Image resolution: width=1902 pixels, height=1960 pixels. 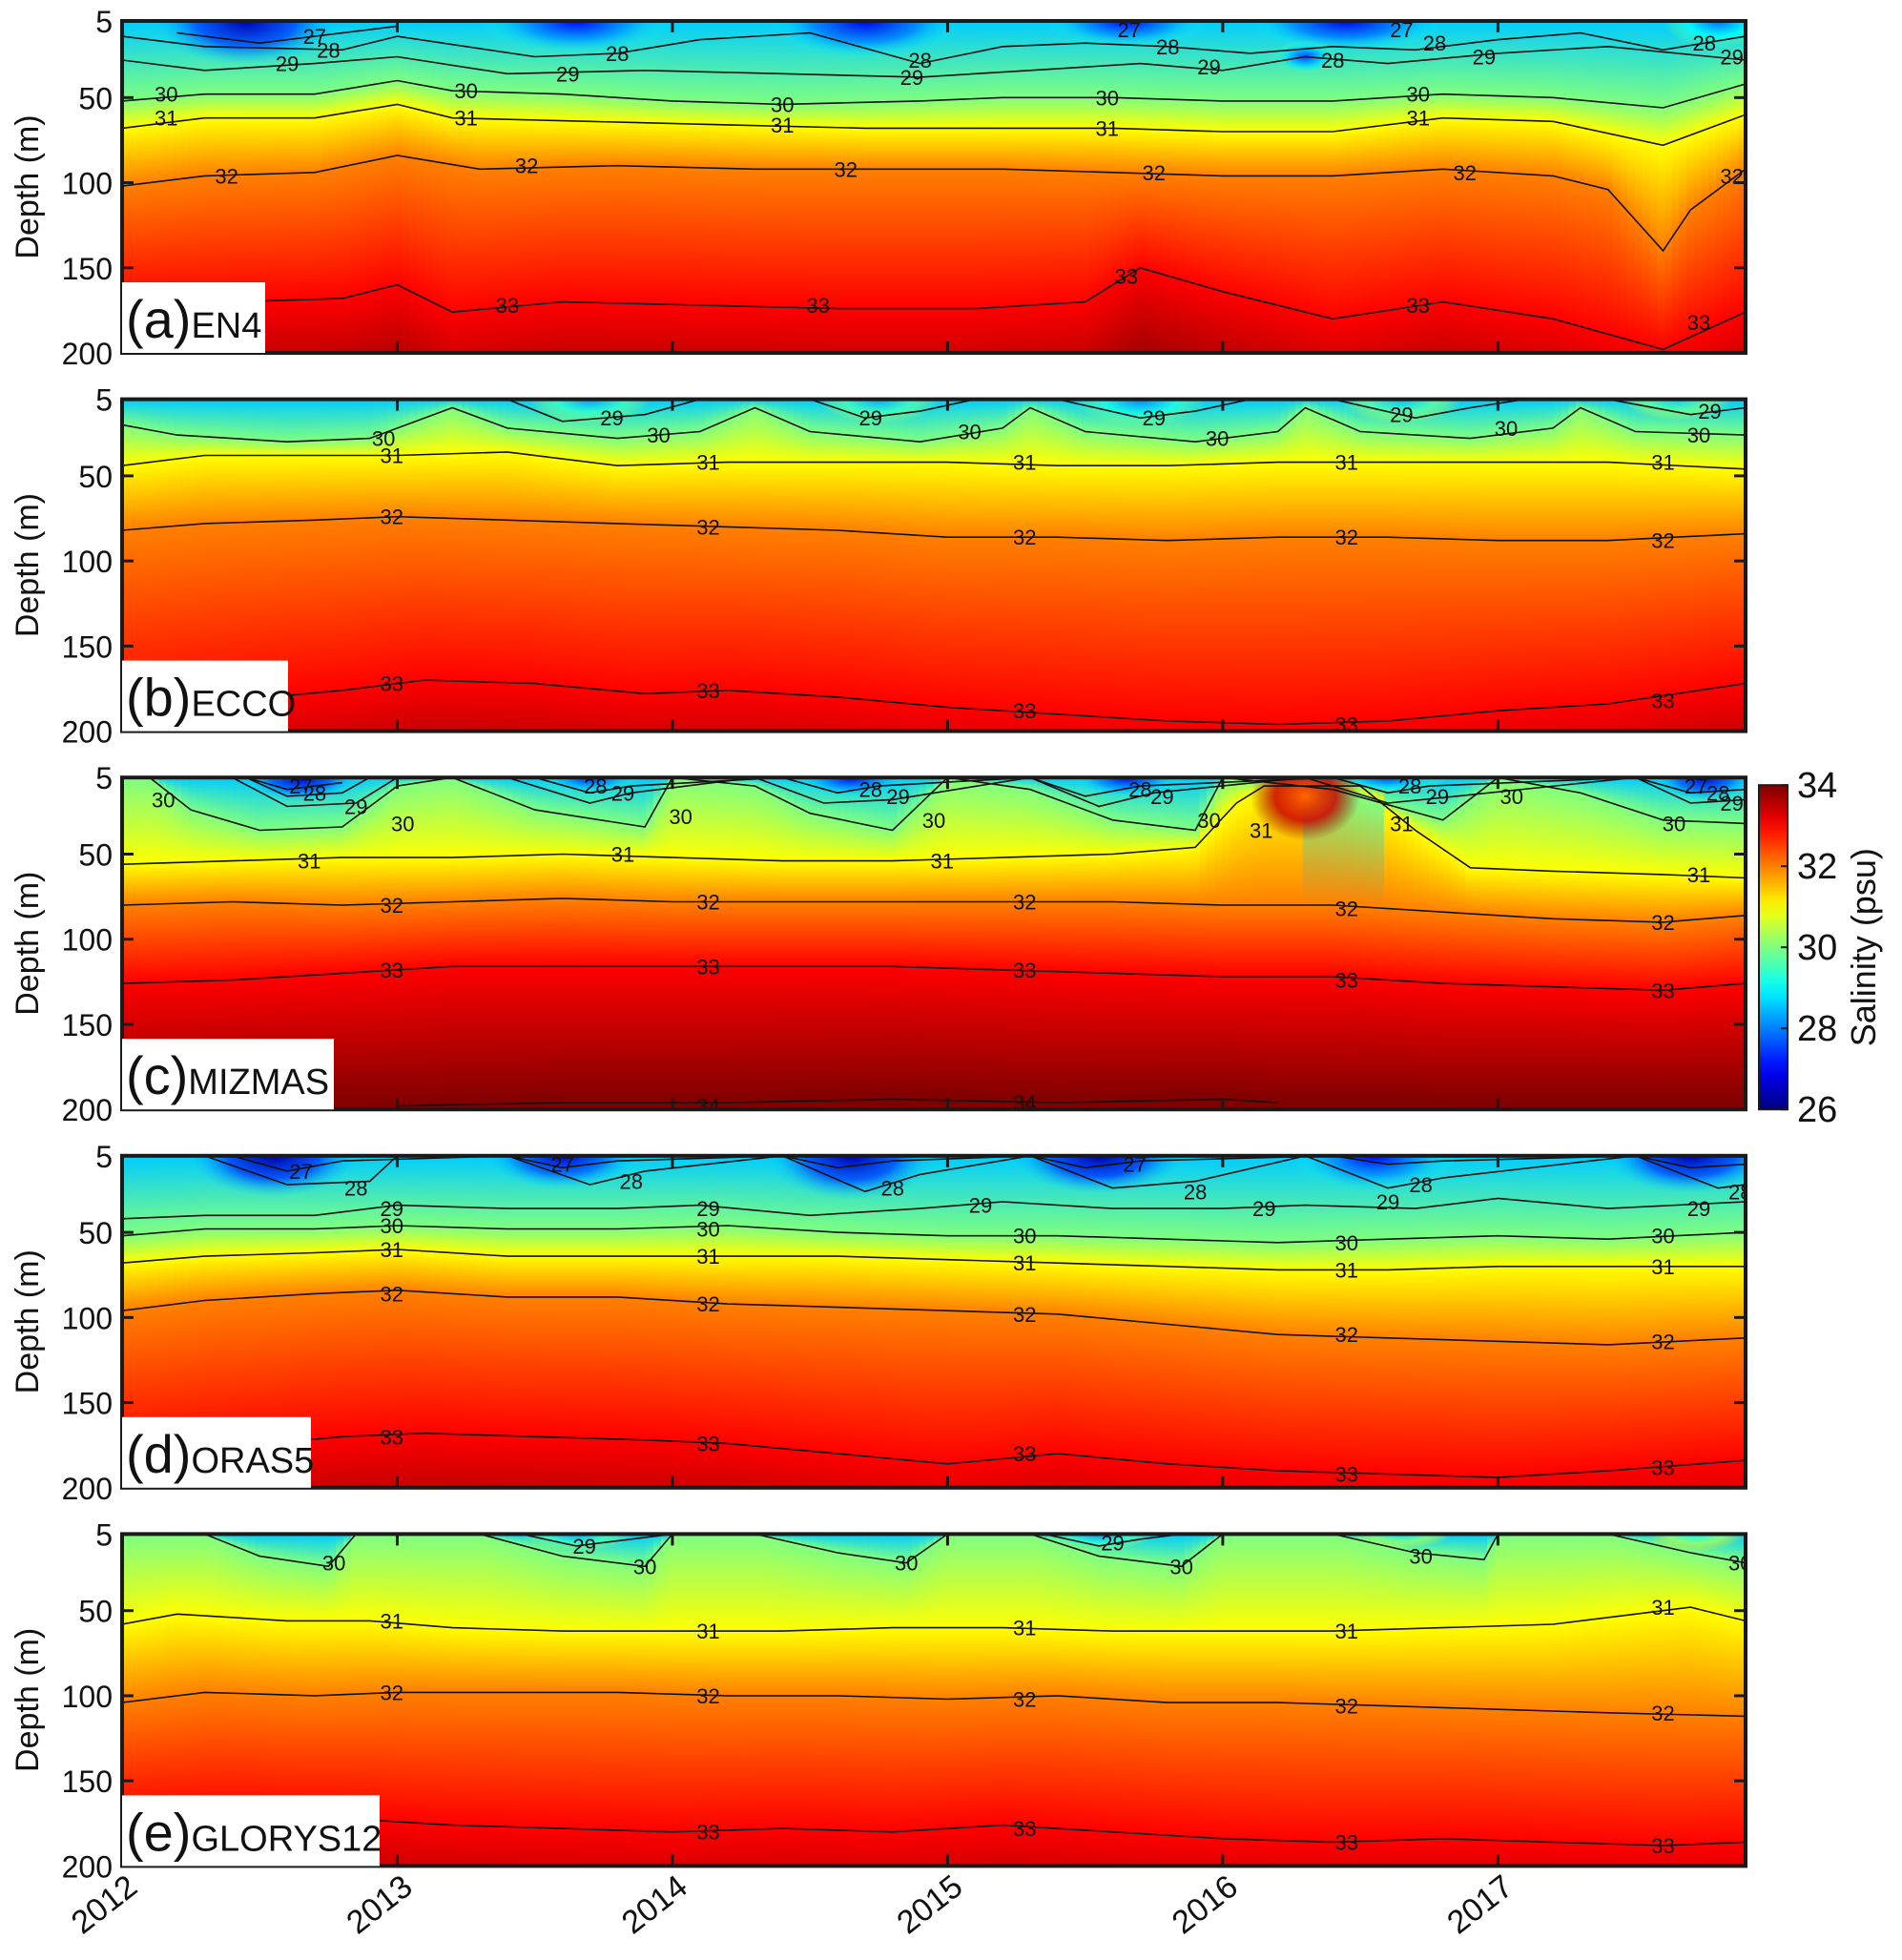 I want to click on x-tick-label: 2017, so click(x=1480, y=1905).